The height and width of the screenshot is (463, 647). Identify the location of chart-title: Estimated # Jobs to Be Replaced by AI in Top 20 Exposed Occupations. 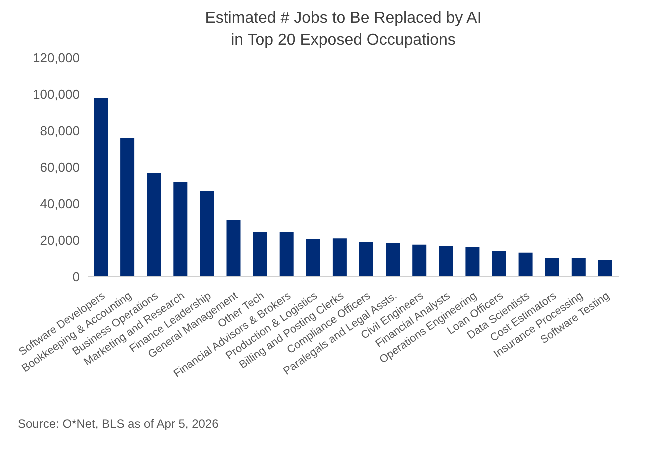
(343, 30).